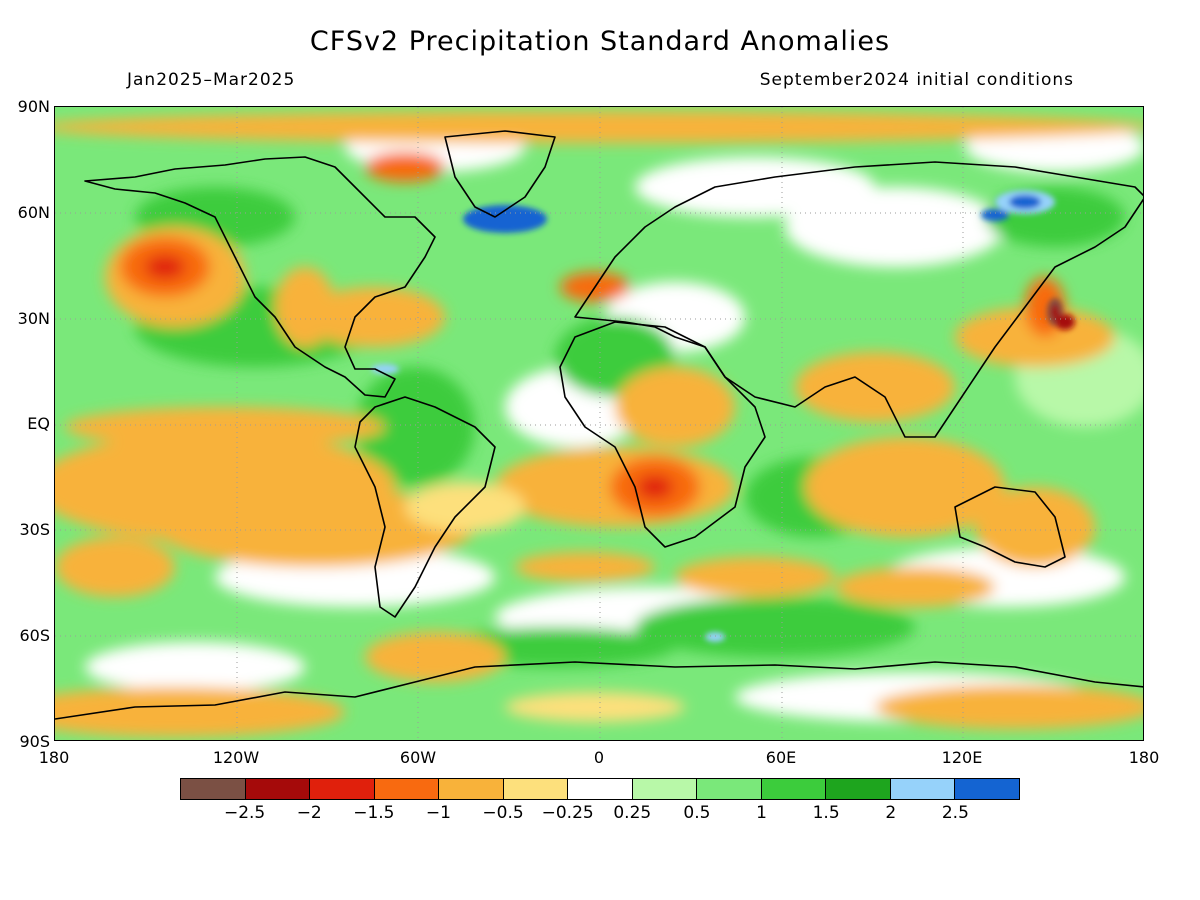  Describe the element at coordinates (33, 106) in the screenshot. I see `lat-label-90n: 90N` at that location.